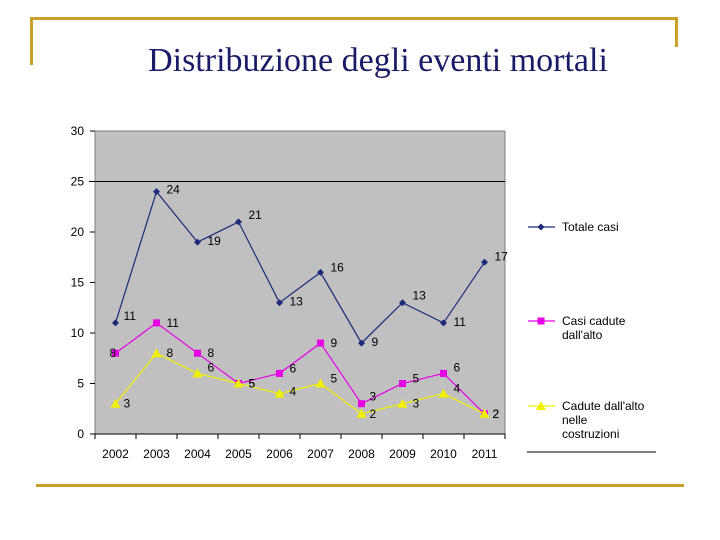 This screenshot has width=720, height=540. Describe the element at coordinates (238, 454) in the screenshot. I see `x-tick-label: 2005` at that location.